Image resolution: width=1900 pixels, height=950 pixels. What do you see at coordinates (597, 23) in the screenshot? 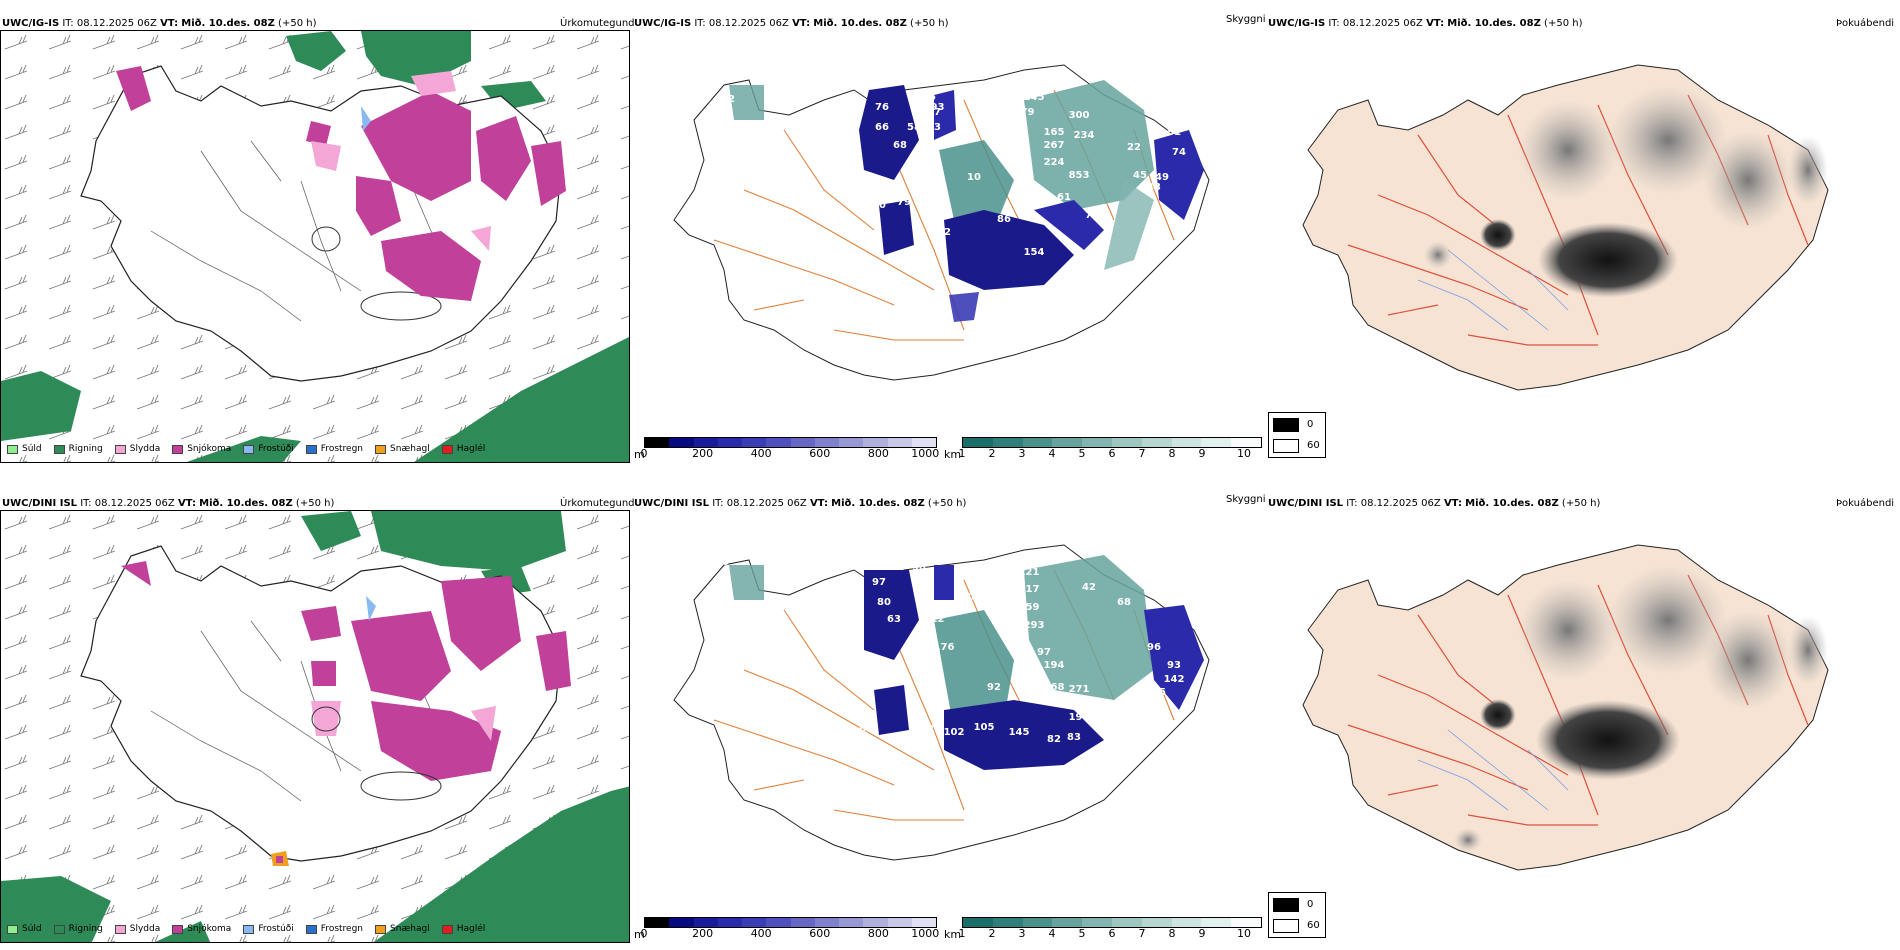
I see `precip-title-1: Úrkomutegund` at bounding box center [597, 23].